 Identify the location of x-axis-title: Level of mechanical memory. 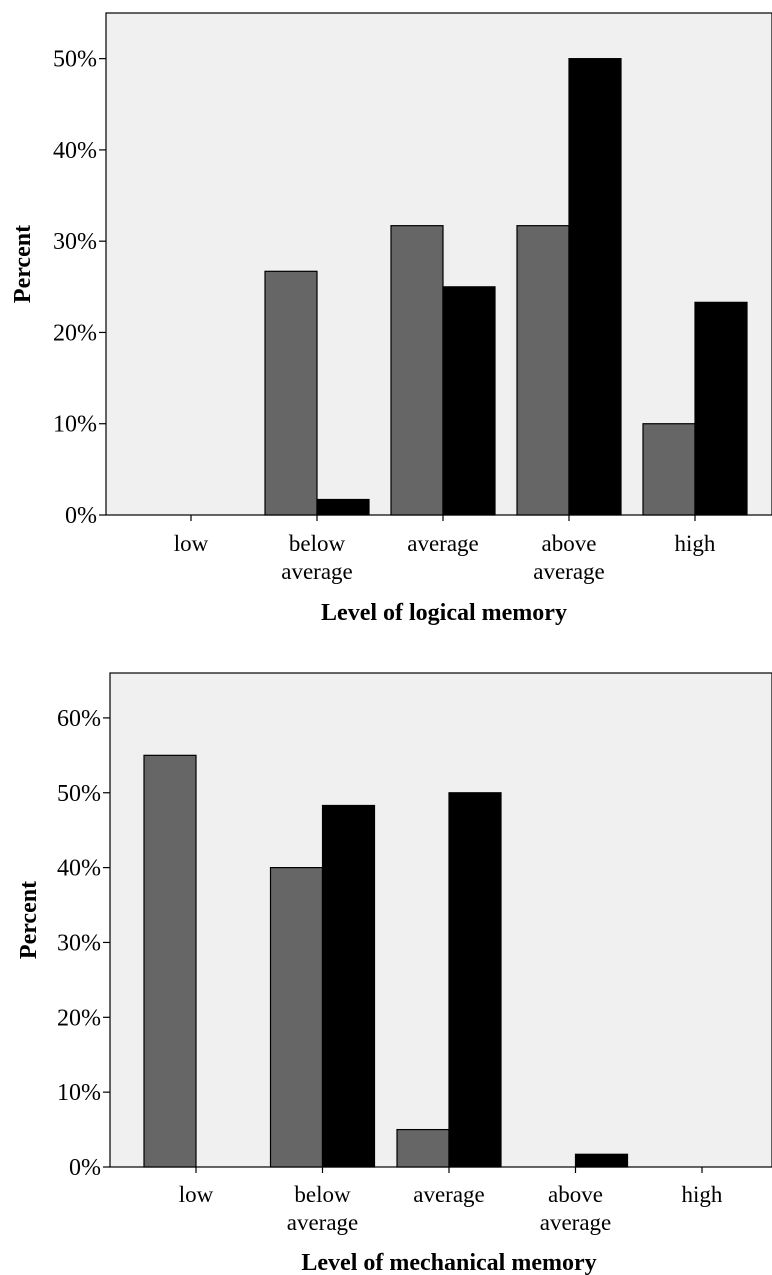
(448, 1262).